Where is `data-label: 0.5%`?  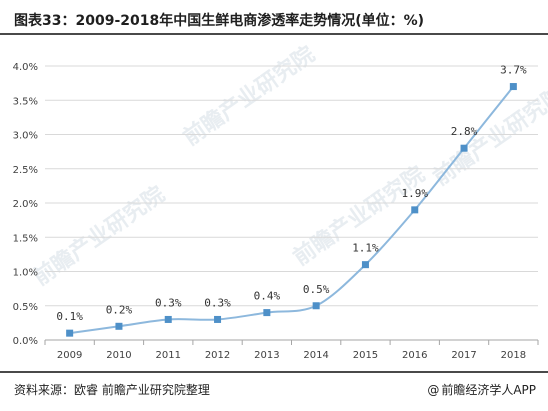
data-label: 0.5% is located at coordinates (316, 289).